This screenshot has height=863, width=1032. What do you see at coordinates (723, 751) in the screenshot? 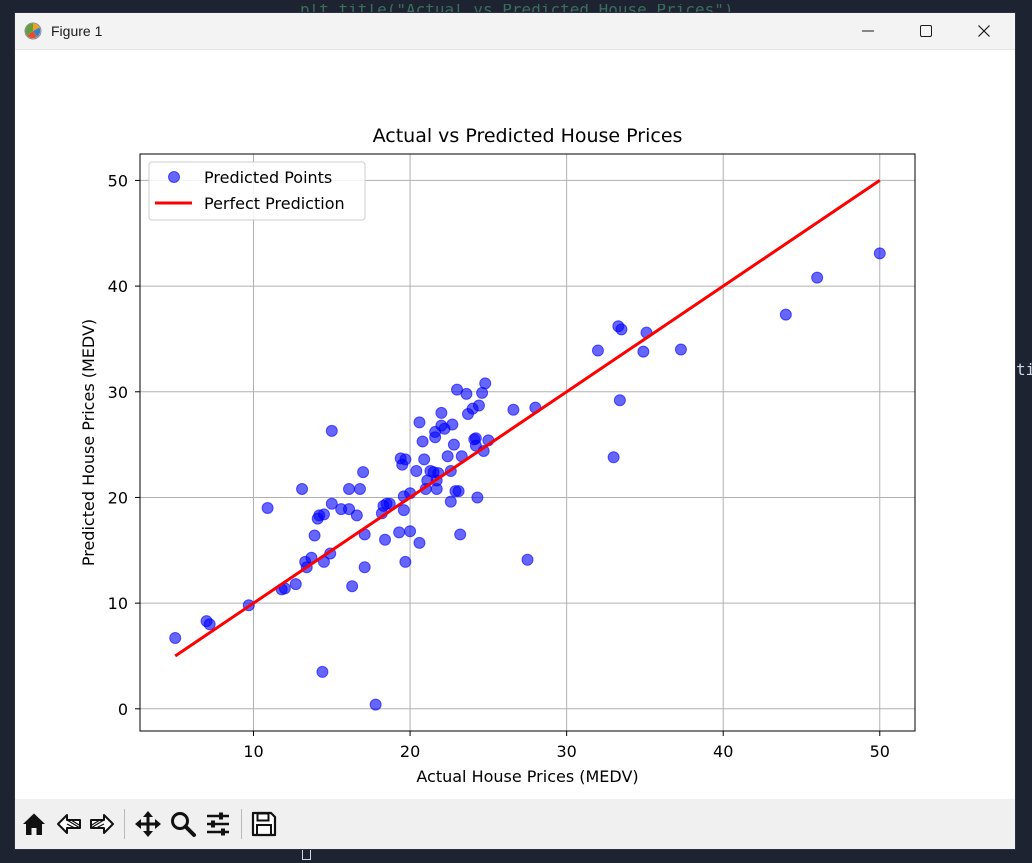
I see `x-tick-label: 40` at bounding box center [723, 751].